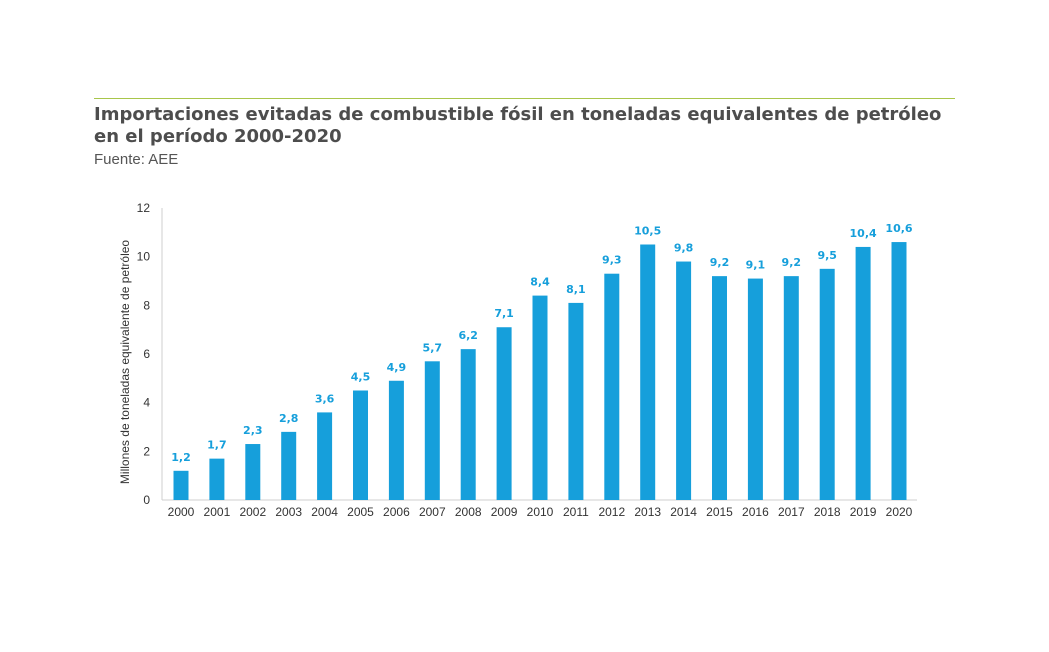  I want to click on data-label: 1,2, so click(181, 457).